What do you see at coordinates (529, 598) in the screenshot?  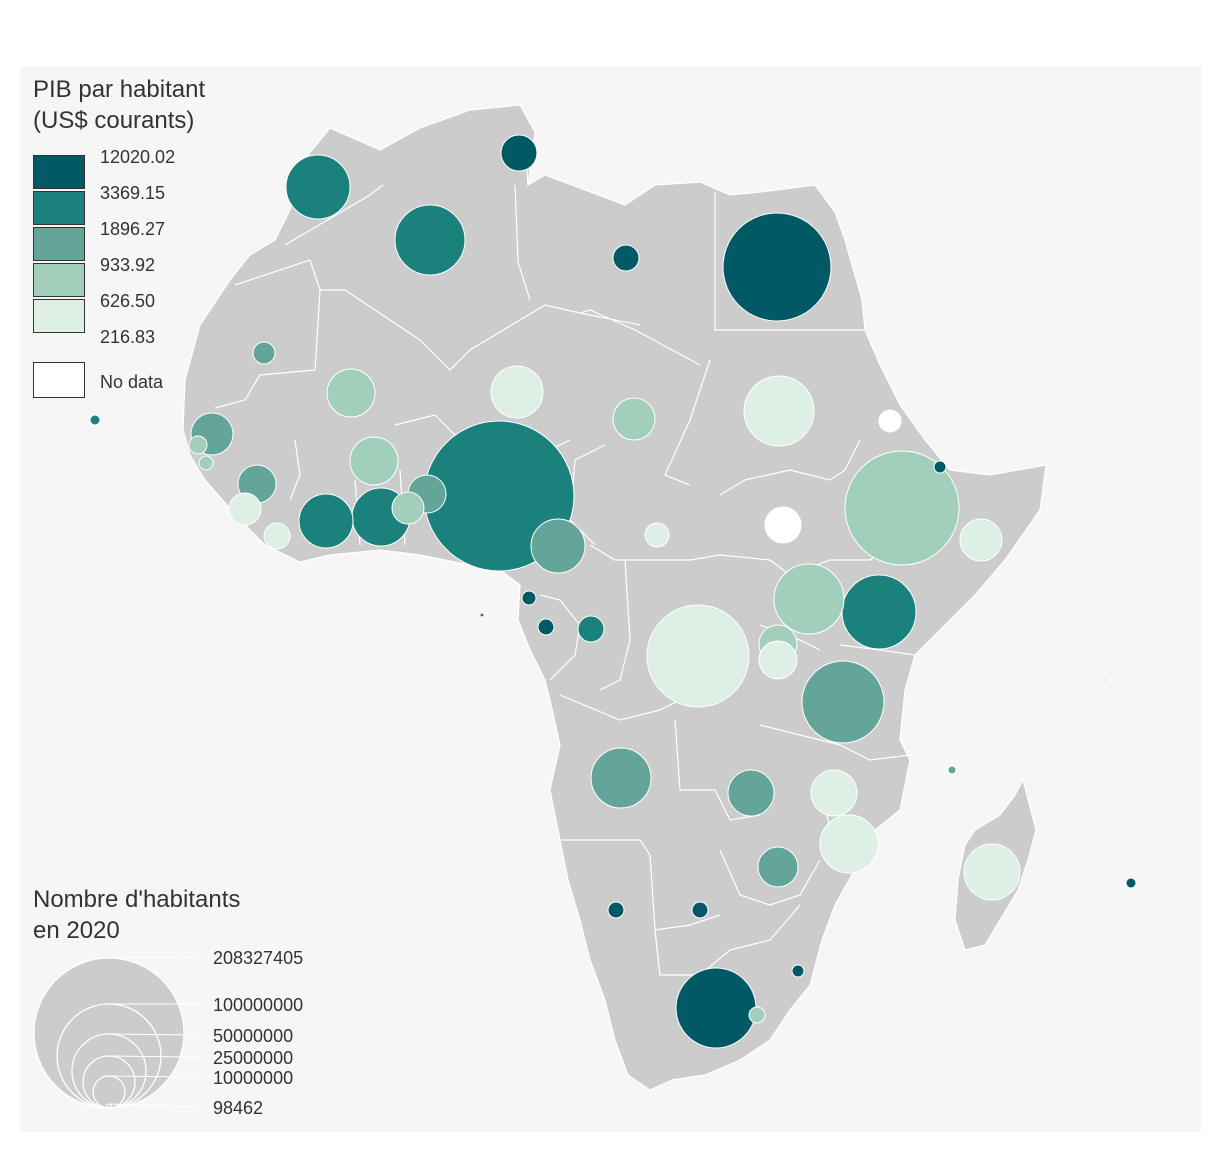 I see `bubble-guinee-equatoriale` at bounding box center [529, 598].